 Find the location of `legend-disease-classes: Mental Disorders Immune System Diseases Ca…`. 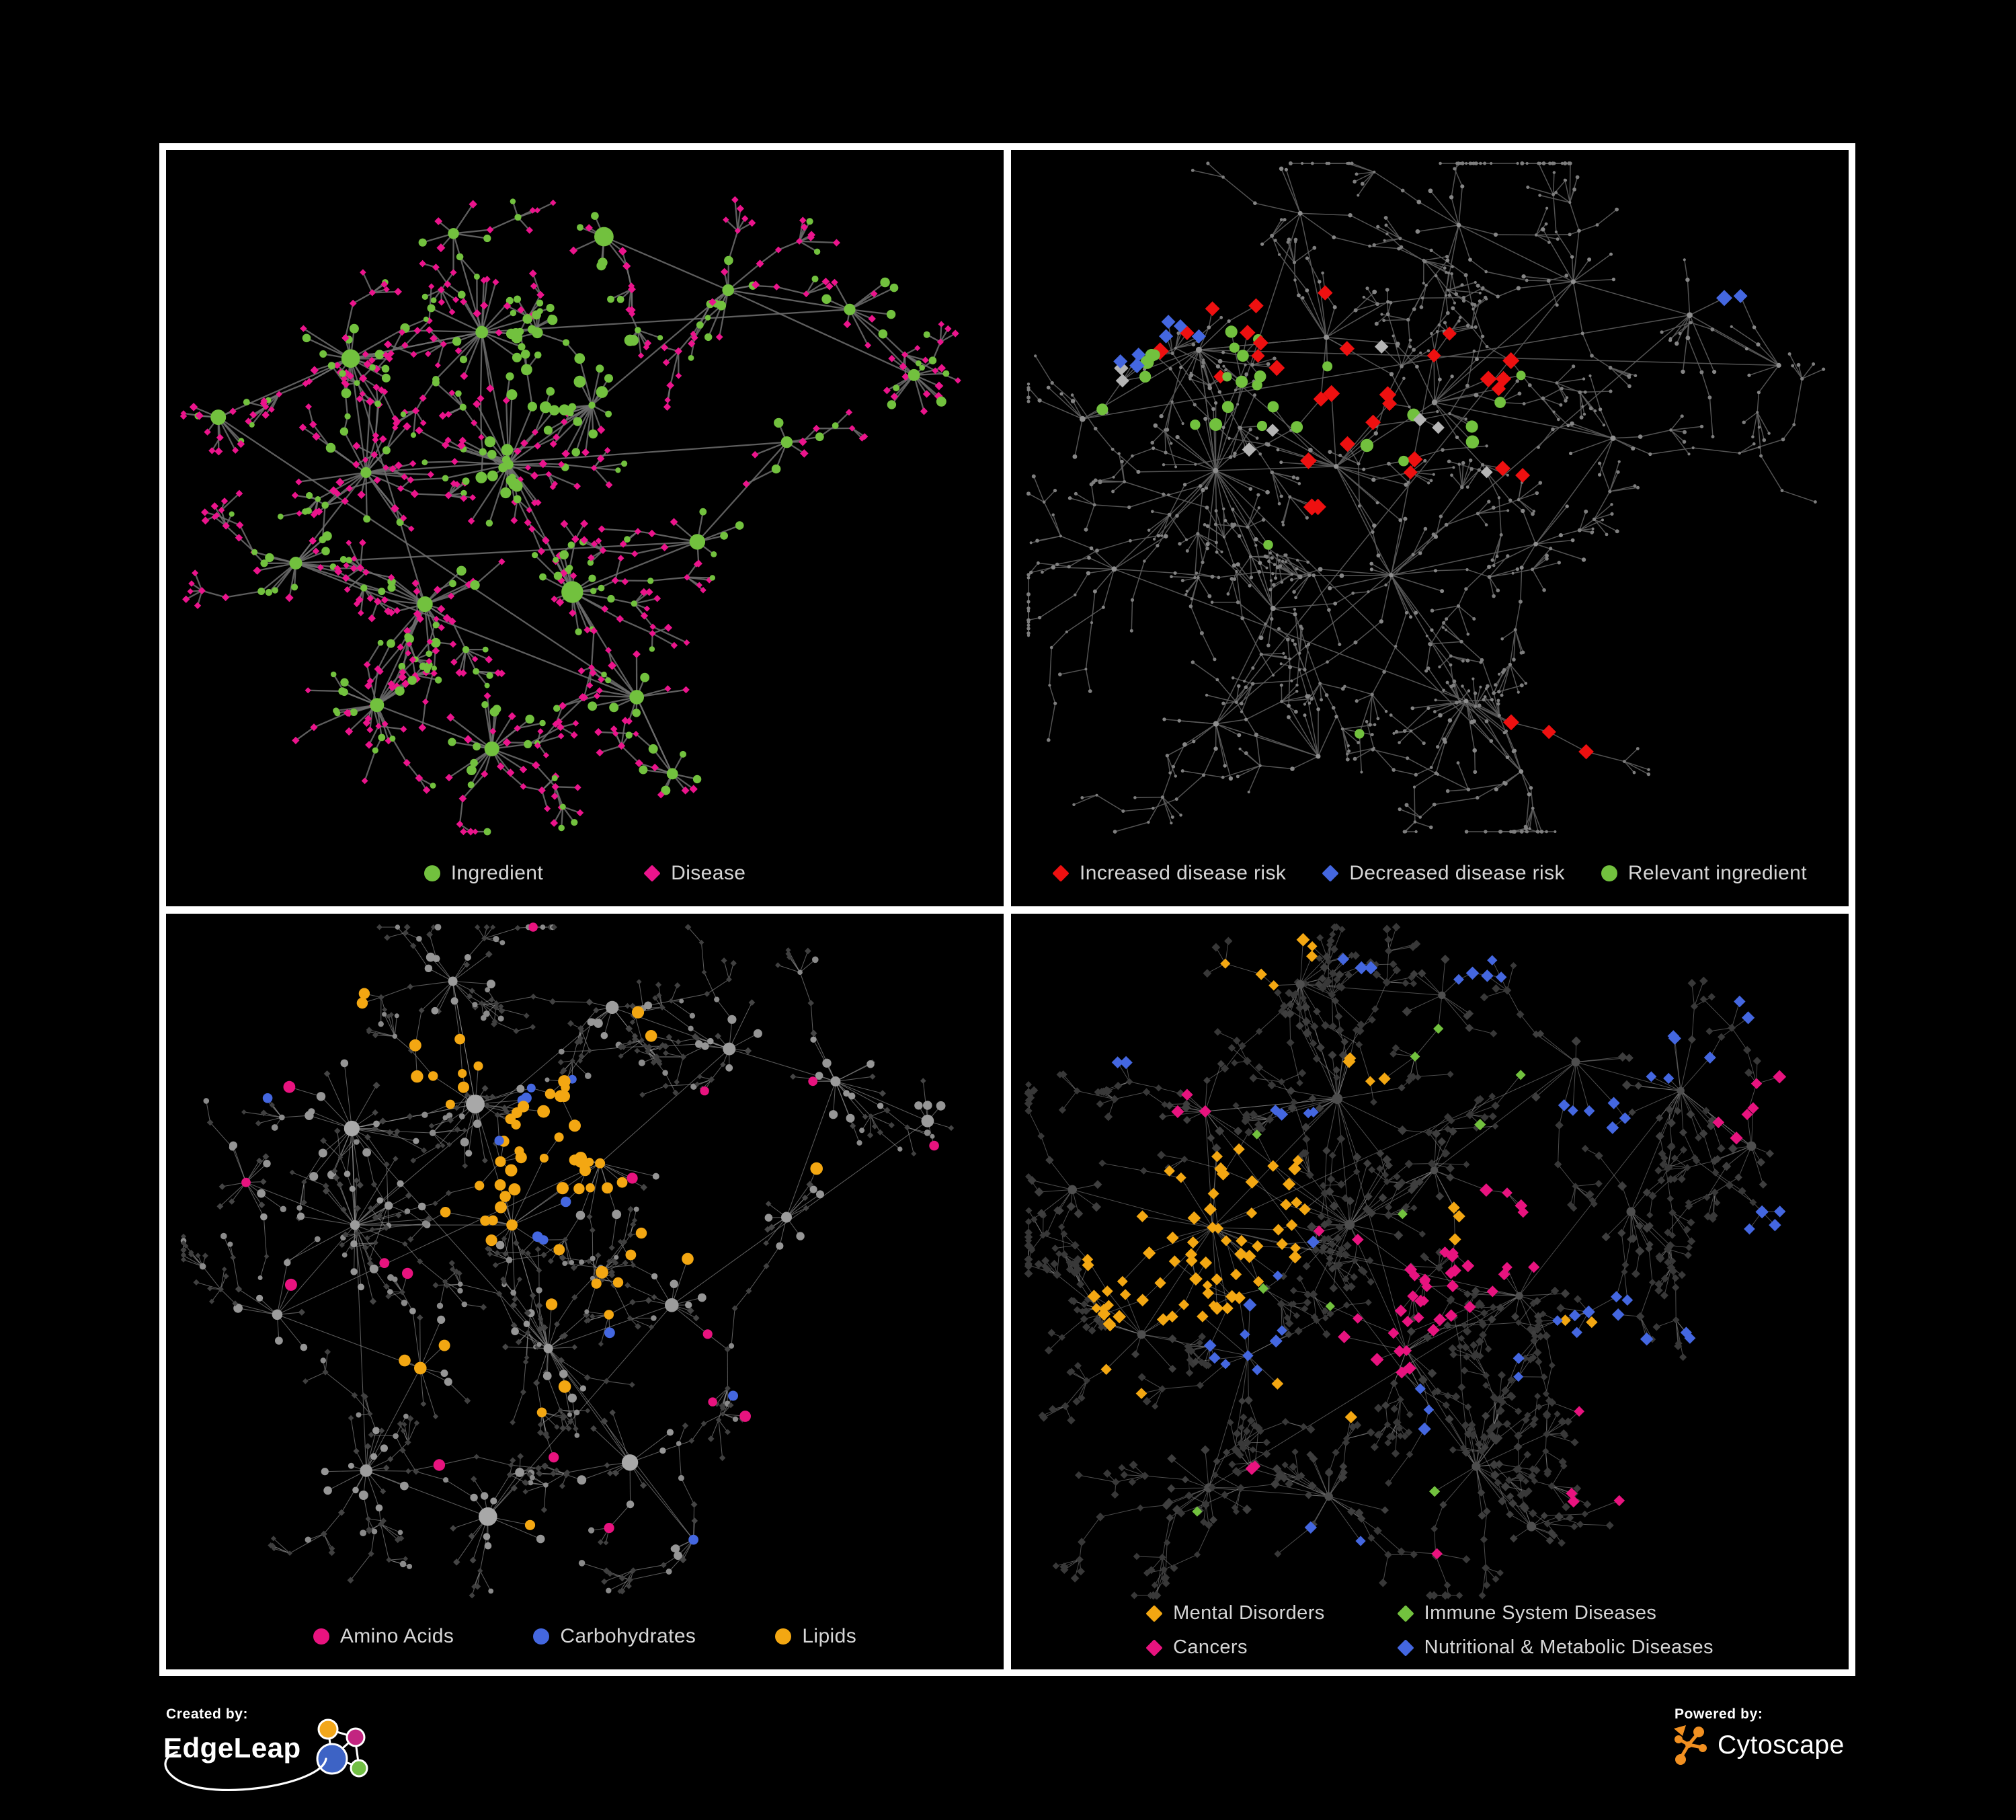

legend-disease-classes: Mental Disorders Immune System Diseases Ca… is located at coordinates (1430, 1630).